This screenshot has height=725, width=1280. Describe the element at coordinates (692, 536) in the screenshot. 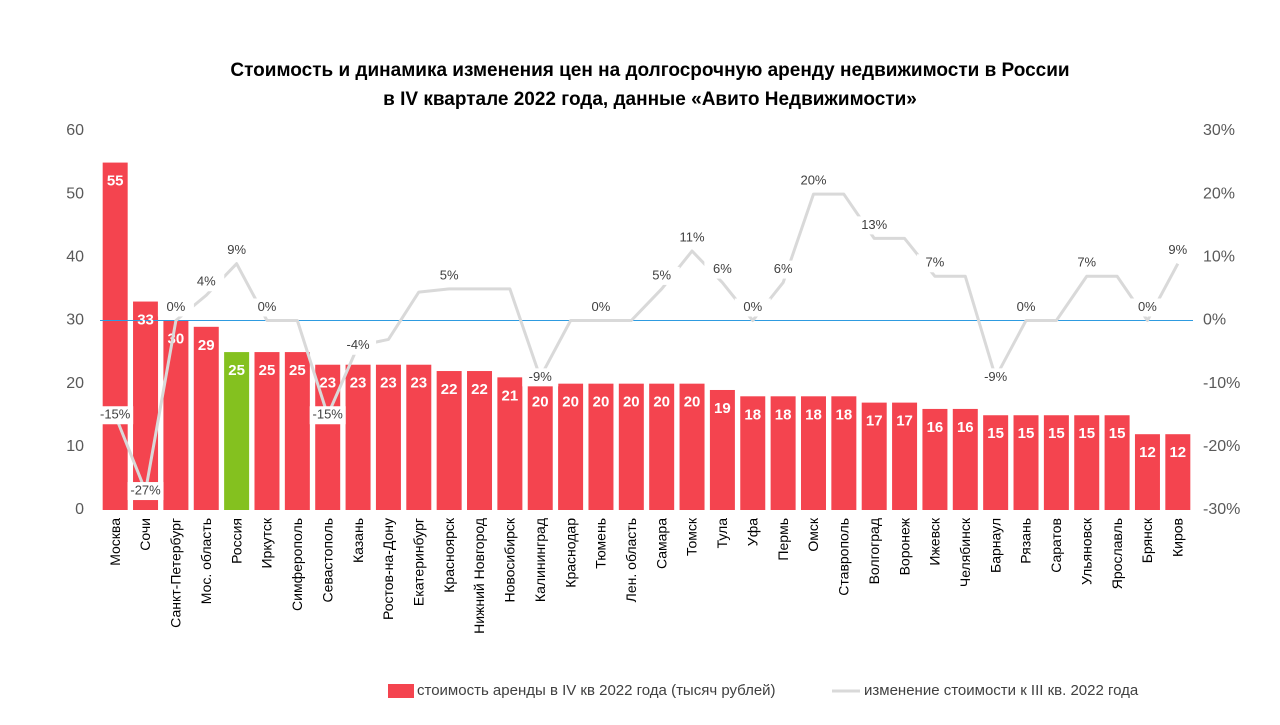

I see `x-tick-label: Томск` at that location.